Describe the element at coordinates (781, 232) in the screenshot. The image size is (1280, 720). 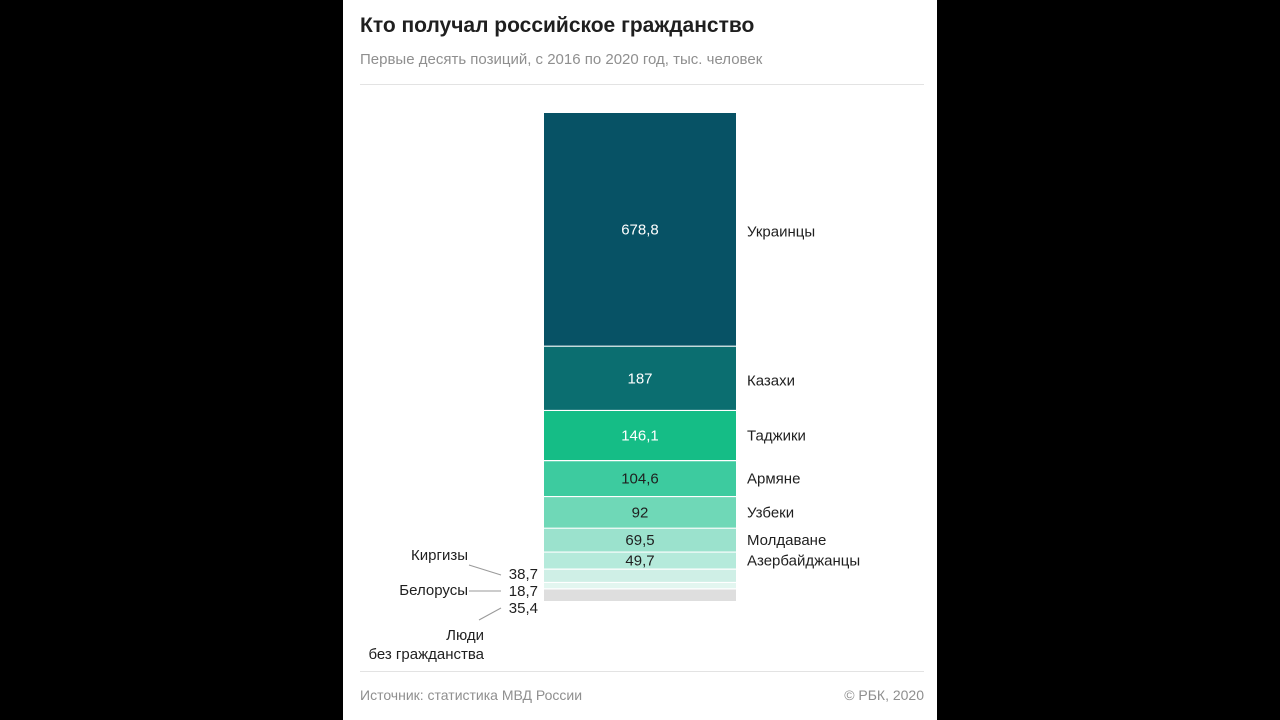
I see `segment-name-0: Украинцы` at that location.